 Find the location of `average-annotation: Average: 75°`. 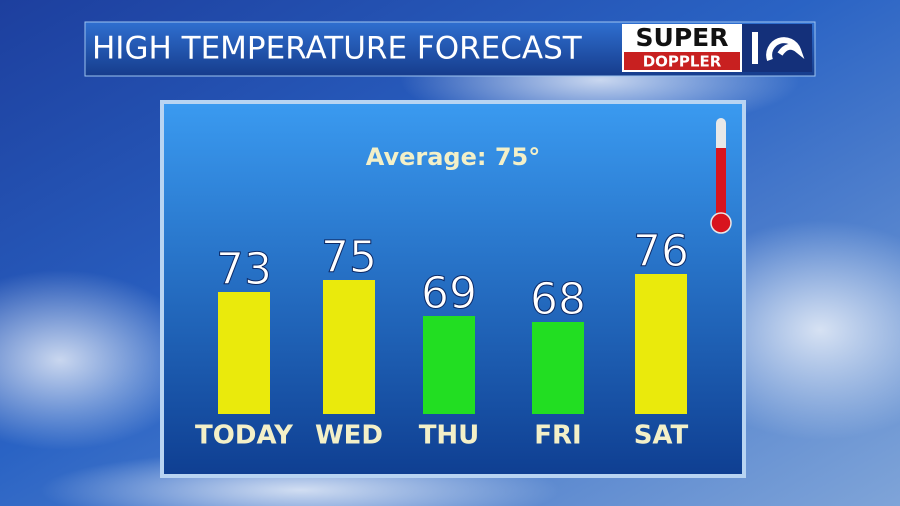

average-annotation: Average: 75° is located at coordinates (453, 157).